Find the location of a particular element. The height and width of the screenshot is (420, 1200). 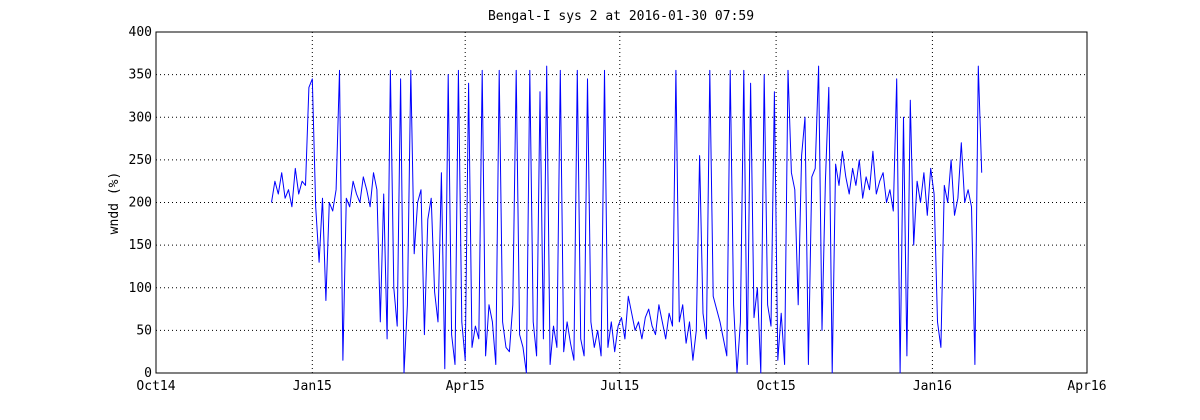

y-tick-label: 50 is located at coordinates (144, 330).